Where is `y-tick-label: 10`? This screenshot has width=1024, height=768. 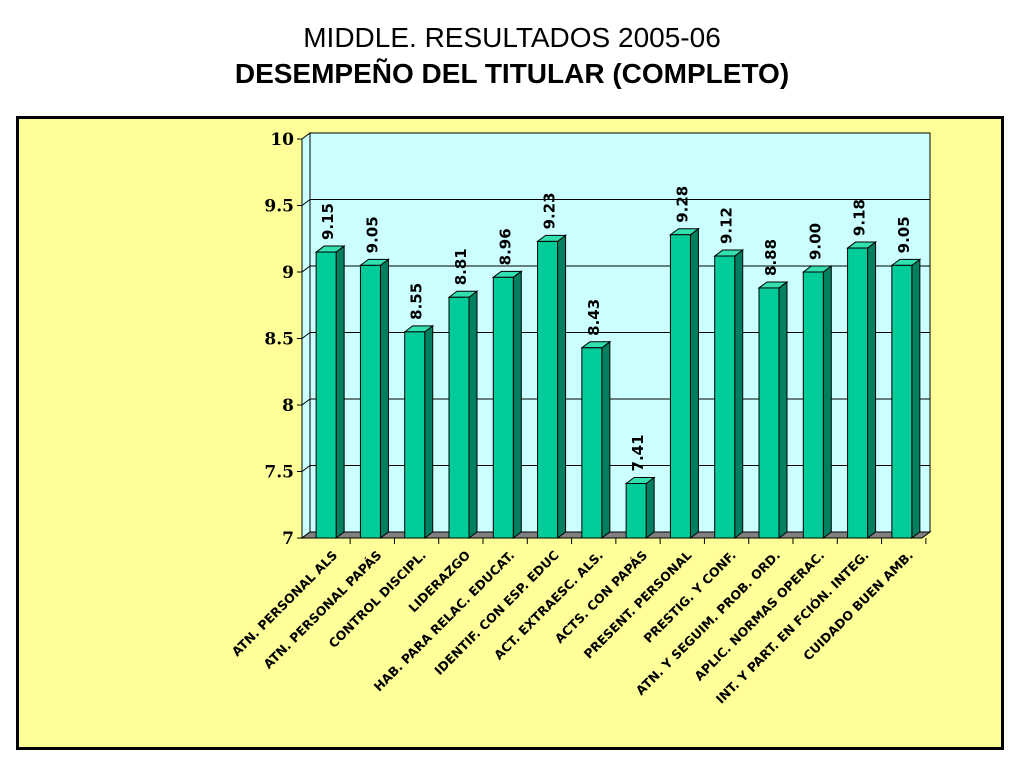 y-tick-label: 10 is located at coordinates (282, 140).